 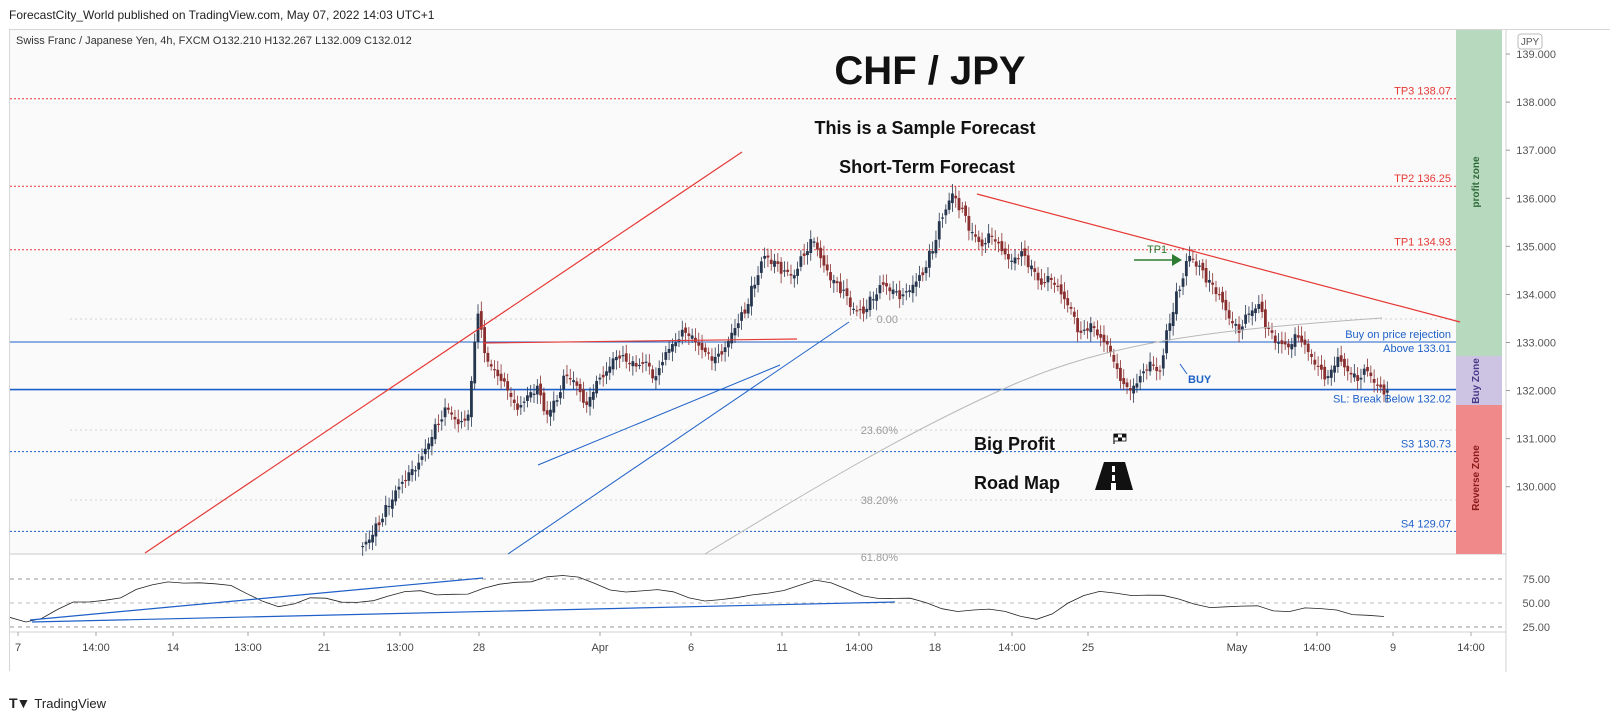 I want to click on time-tick-label: 9, so click(x=1393, y=648).